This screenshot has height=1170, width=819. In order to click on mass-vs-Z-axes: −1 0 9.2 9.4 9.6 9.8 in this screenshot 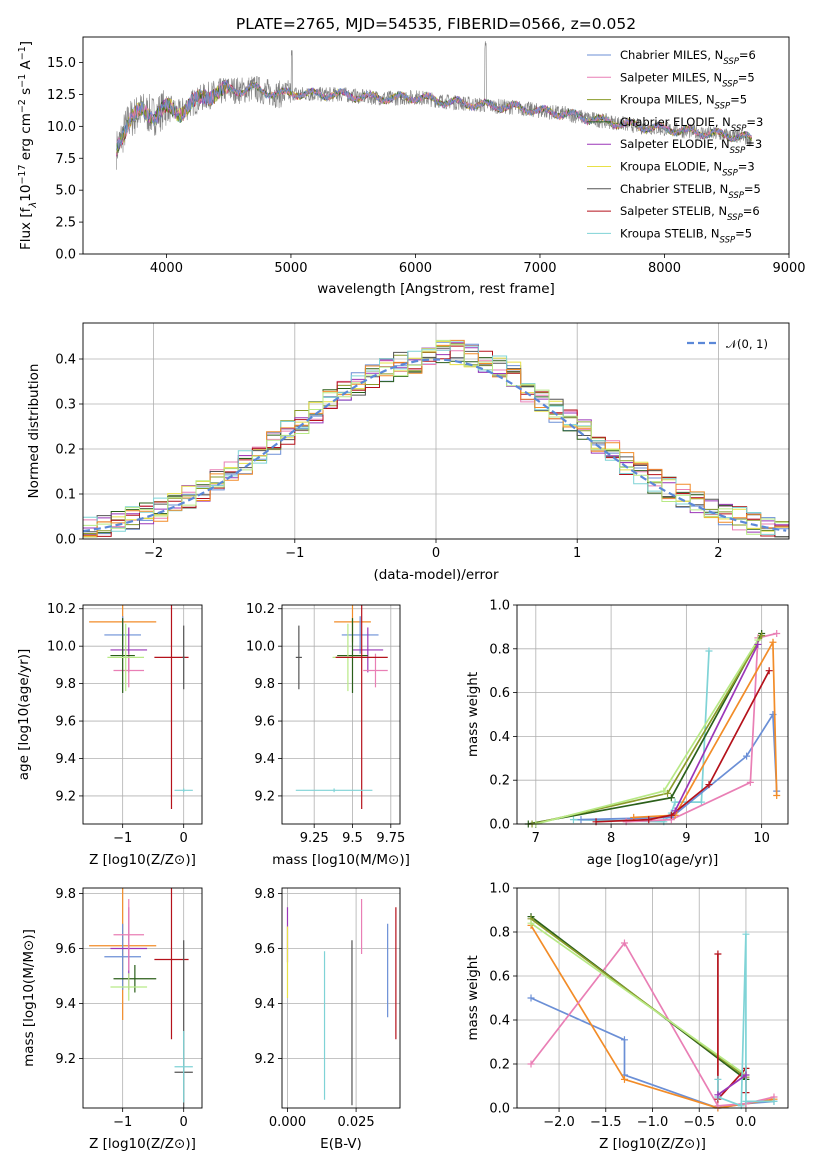, I will do `click(128, 1008)`.